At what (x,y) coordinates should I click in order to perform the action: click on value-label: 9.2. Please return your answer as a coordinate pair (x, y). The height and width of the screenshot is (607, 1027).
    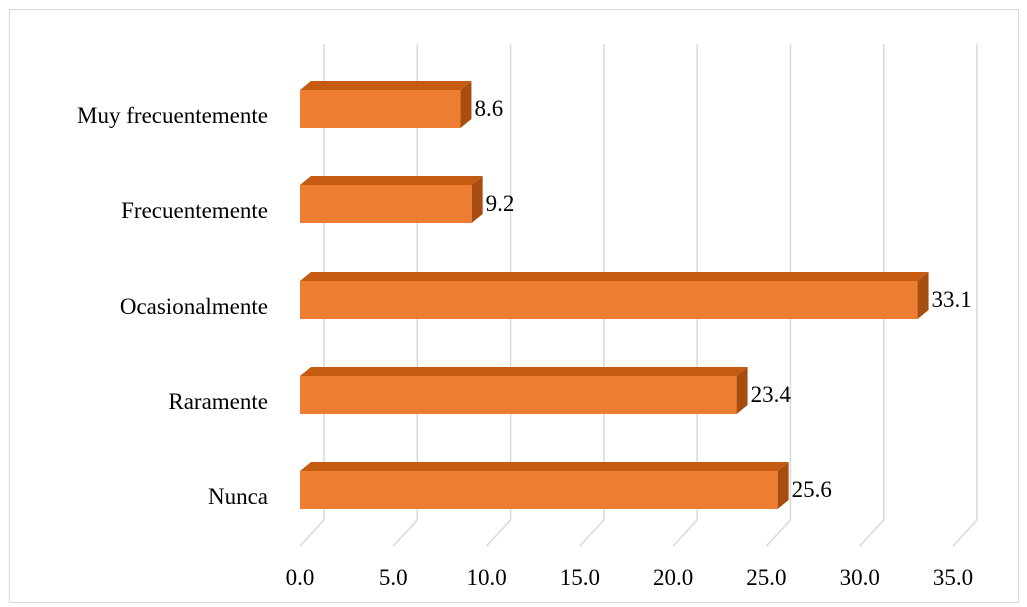
    Looking at the image, I should click on (500, 203).